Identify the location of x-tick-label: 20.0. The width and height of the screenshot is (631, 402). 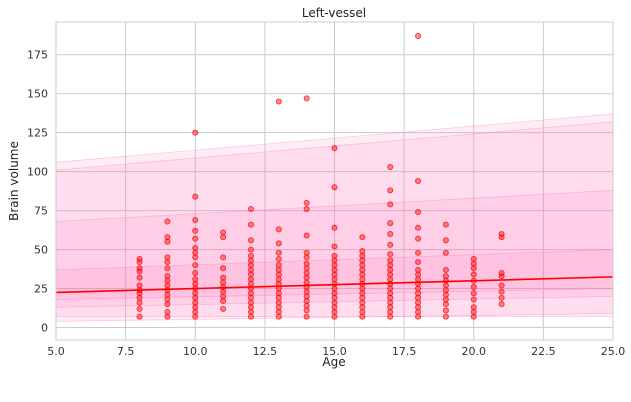
(474, 351).